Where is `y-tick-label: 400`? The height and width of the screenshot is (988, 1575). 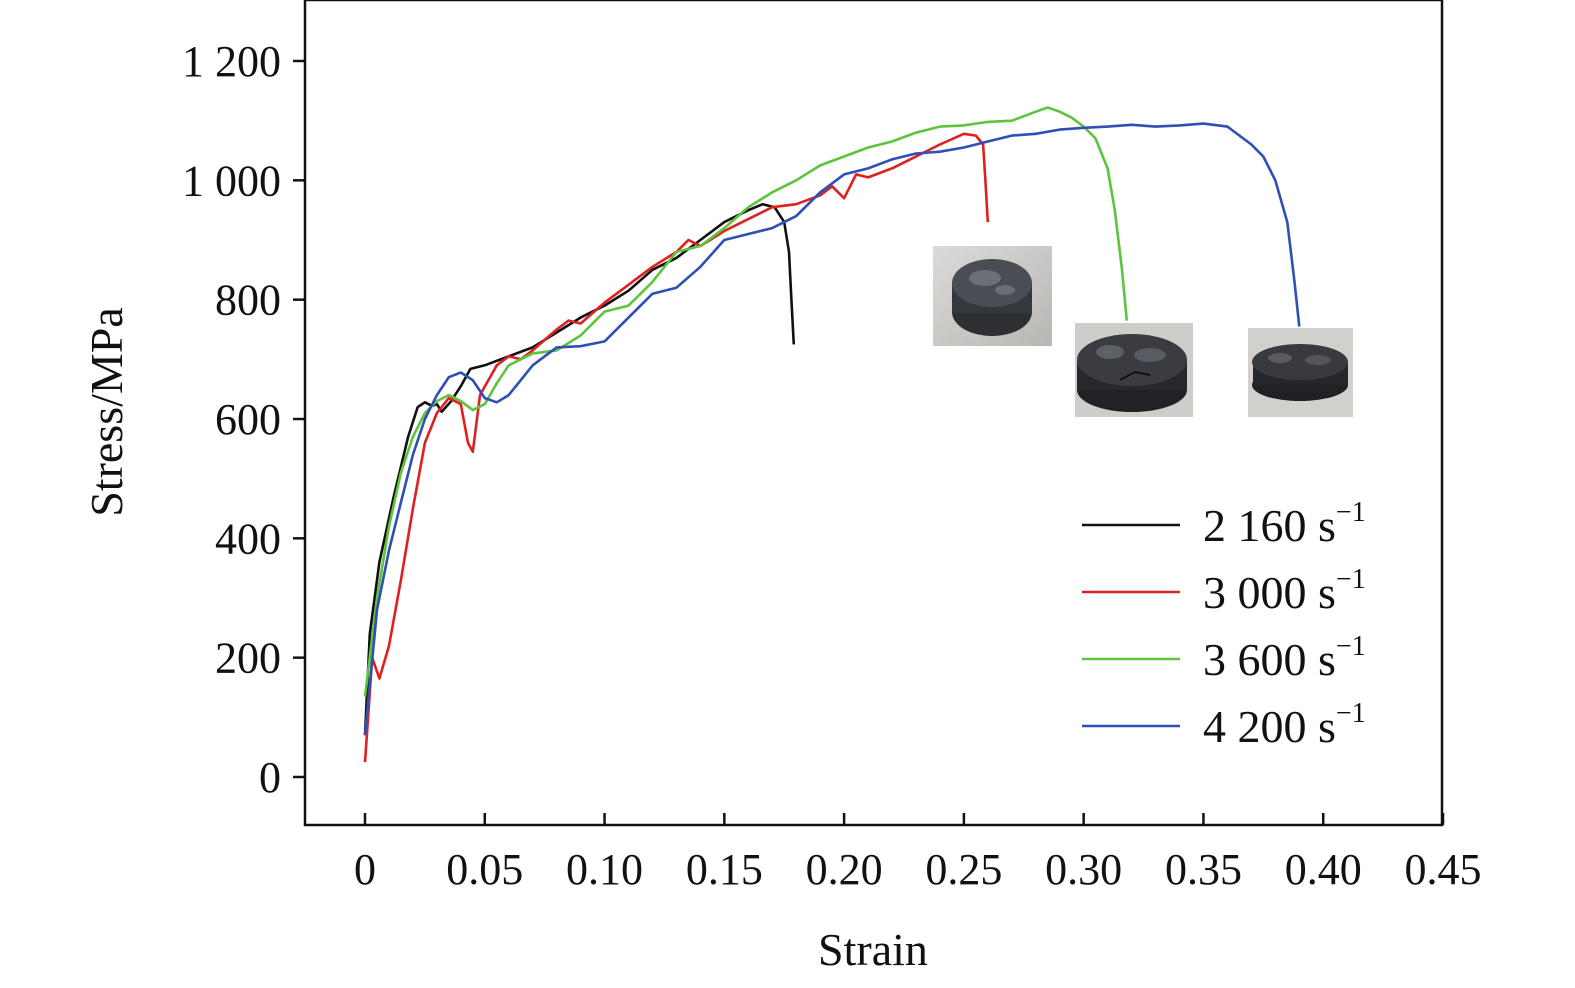 y-tick-label: 400 is located at coordinates (248, 538).